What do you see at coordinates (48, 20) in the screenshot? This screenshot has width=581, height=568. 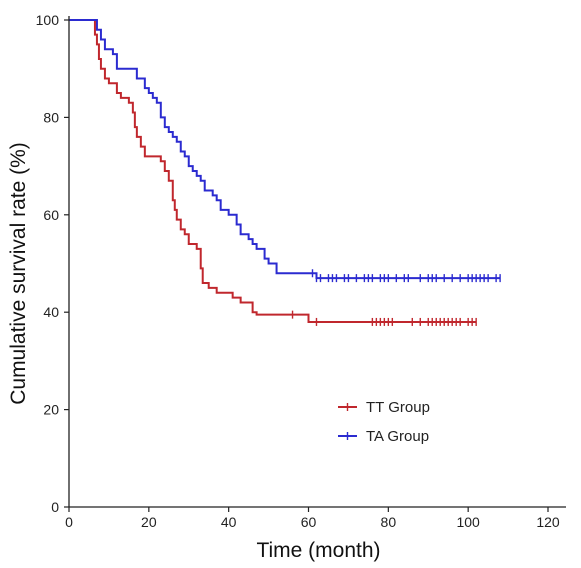 I see `y-tick-label: 100` at bounding box center [48, 20].